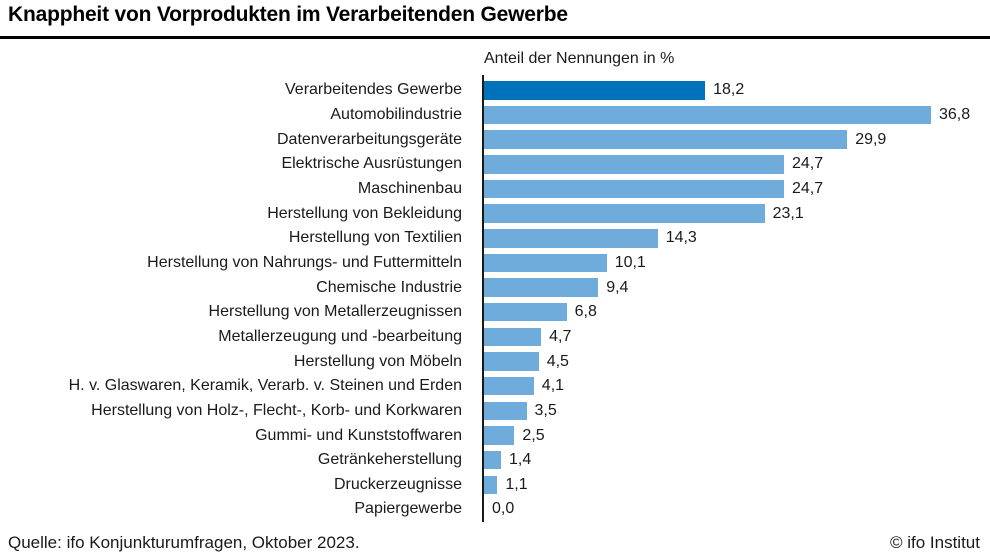 Image resolution: width=990 pixels, height=557 pixels. I want to click on bar-row: Automobilindustrie 36,8, so click(495, 115).